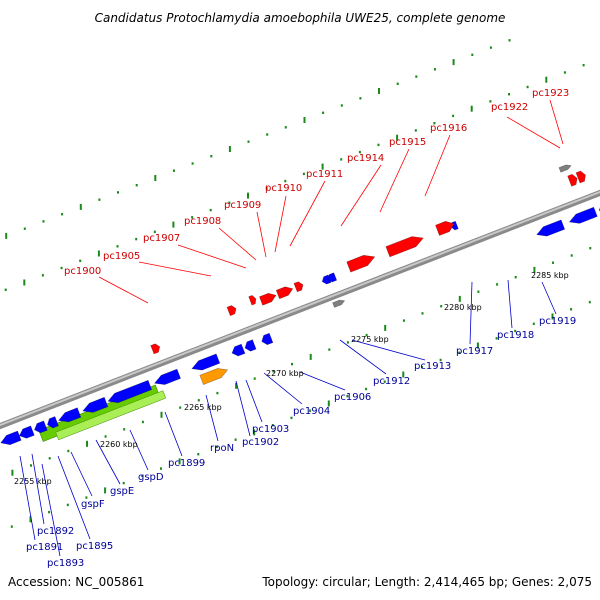 The image size is (600, 600). What do you see at coordinates (242, 205) in the screenshot?
I see `gene-label-pc1909: pc1909` at bounding box center [242, 205].